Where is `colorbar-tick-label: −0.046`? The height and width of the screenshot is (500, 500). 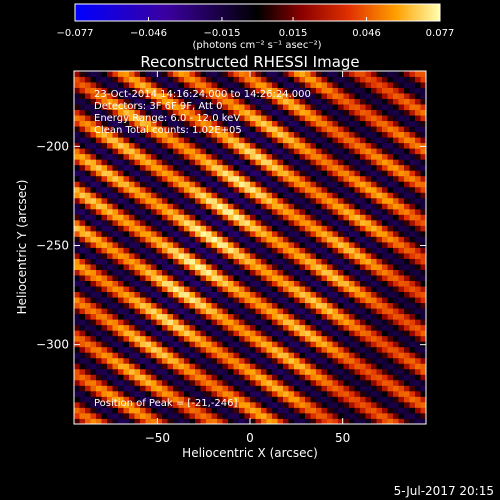 colorbar-tick-label: −0.046 is located at coordinates (148, 33).